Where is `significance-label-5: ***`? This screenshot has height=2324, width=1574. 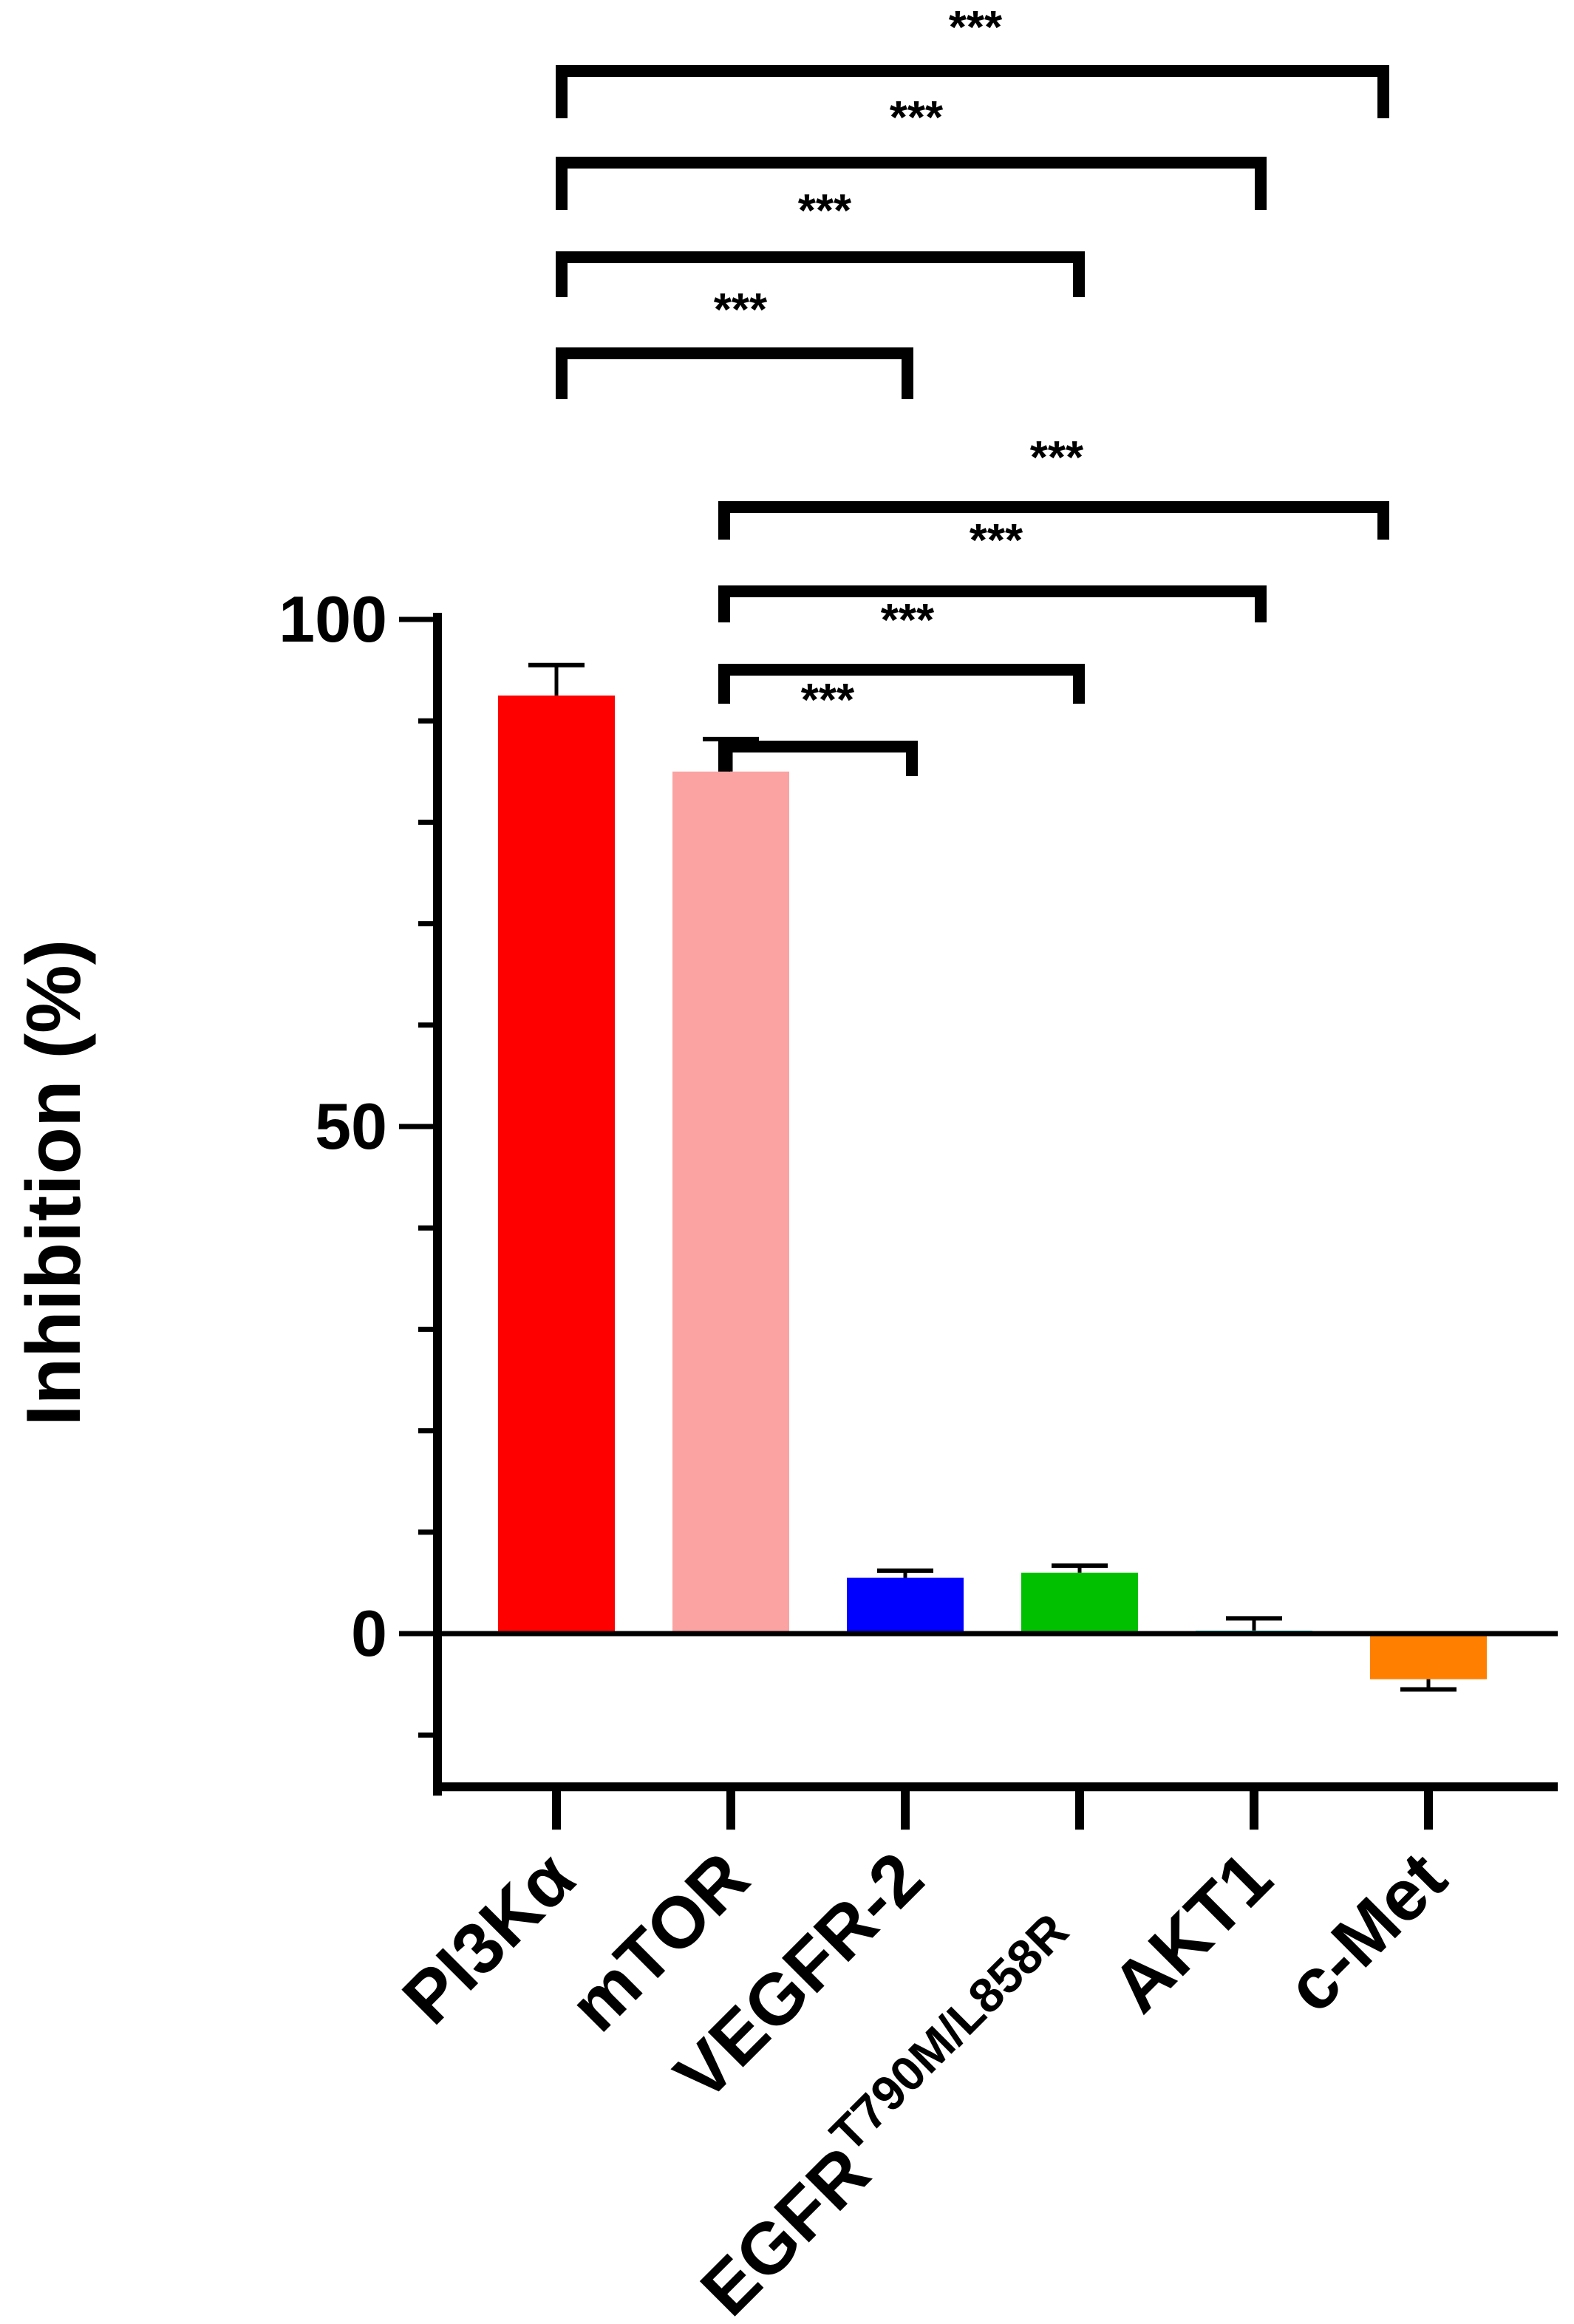
significance-label-5: *** is located at coordinates (996, 540).